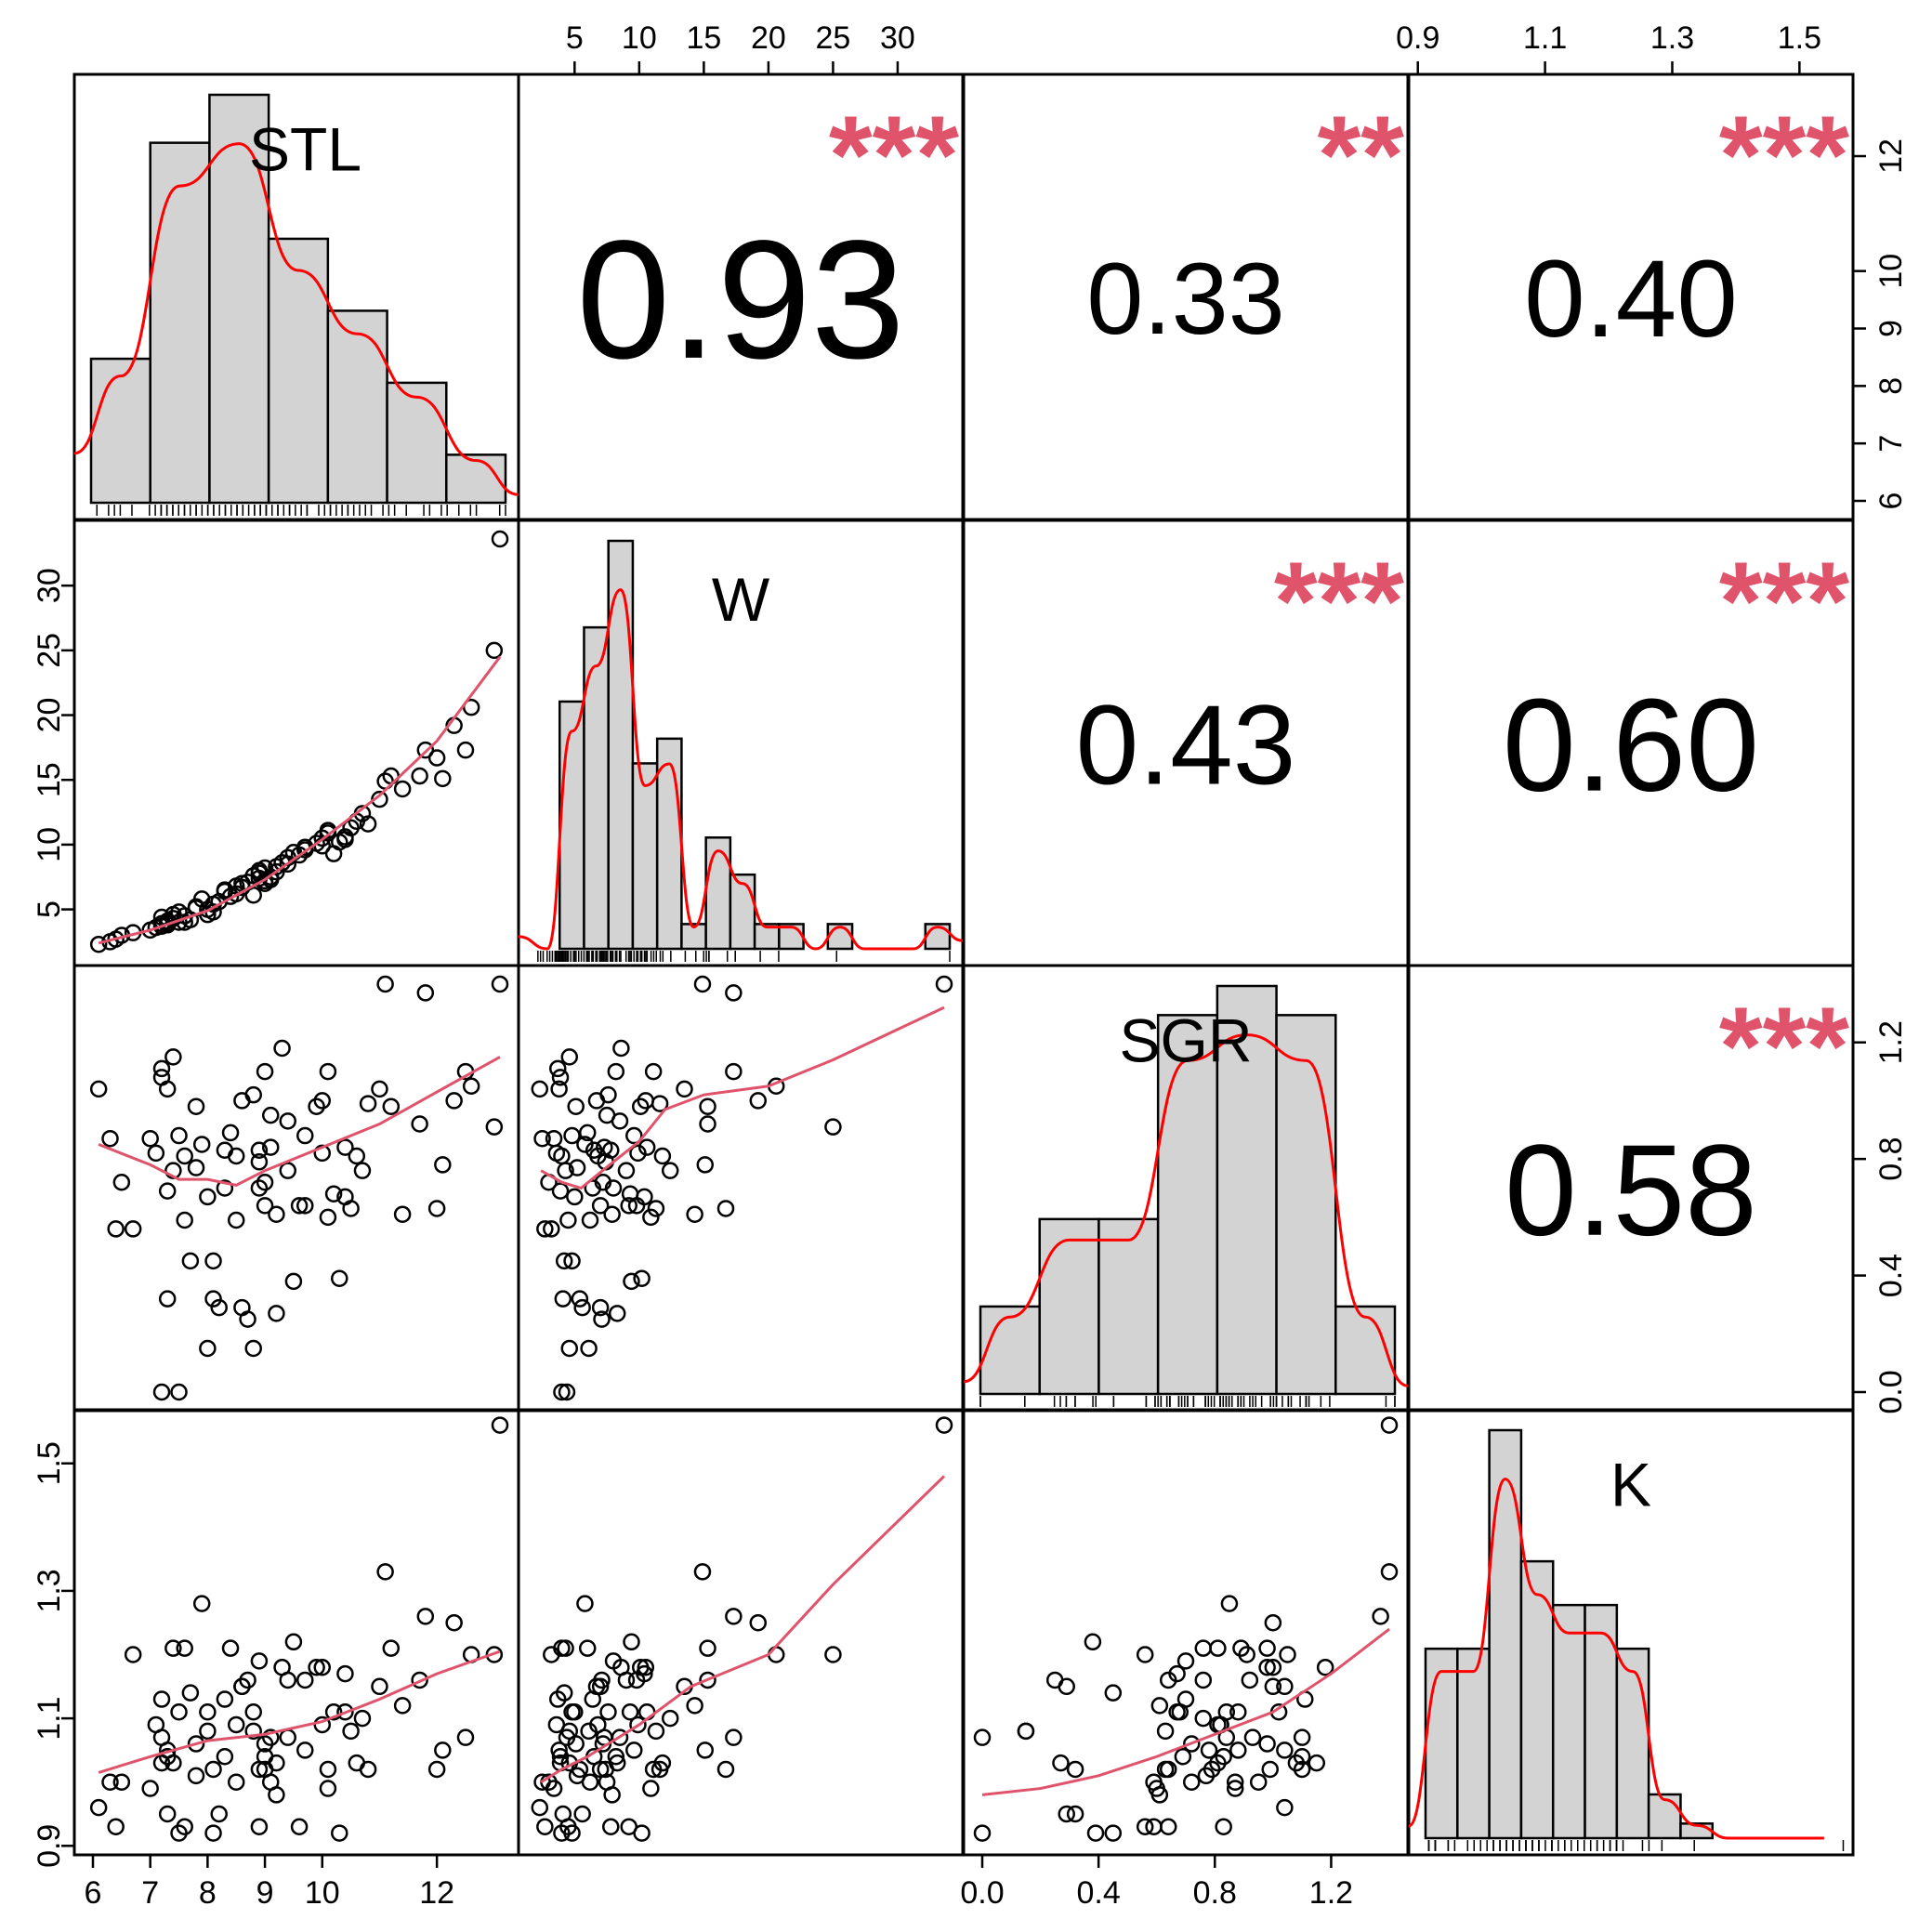 The height and width of the screenshot is (1932, 1932). Describe the element at coordinates (300, 800) in the screenshot. I see `smooth-line-w-vs-stl` at that location.